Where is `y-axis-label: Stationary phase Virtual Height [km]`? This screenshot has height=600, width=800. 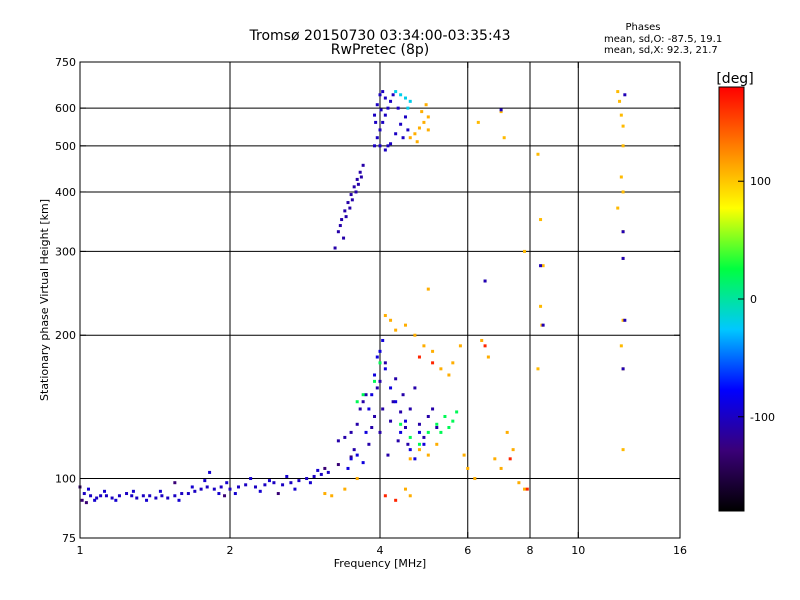
y-axis-label: Stationary phase Virtual Height [km] is located at coordinates (44, 300).